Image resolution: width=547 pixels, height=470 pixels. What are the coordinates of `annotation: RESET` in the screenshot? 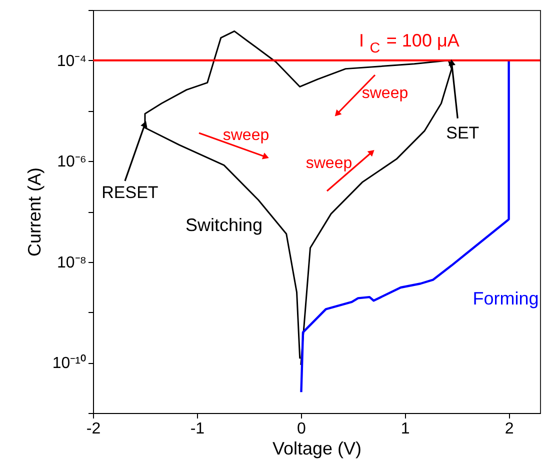 It's located at (130, 192).